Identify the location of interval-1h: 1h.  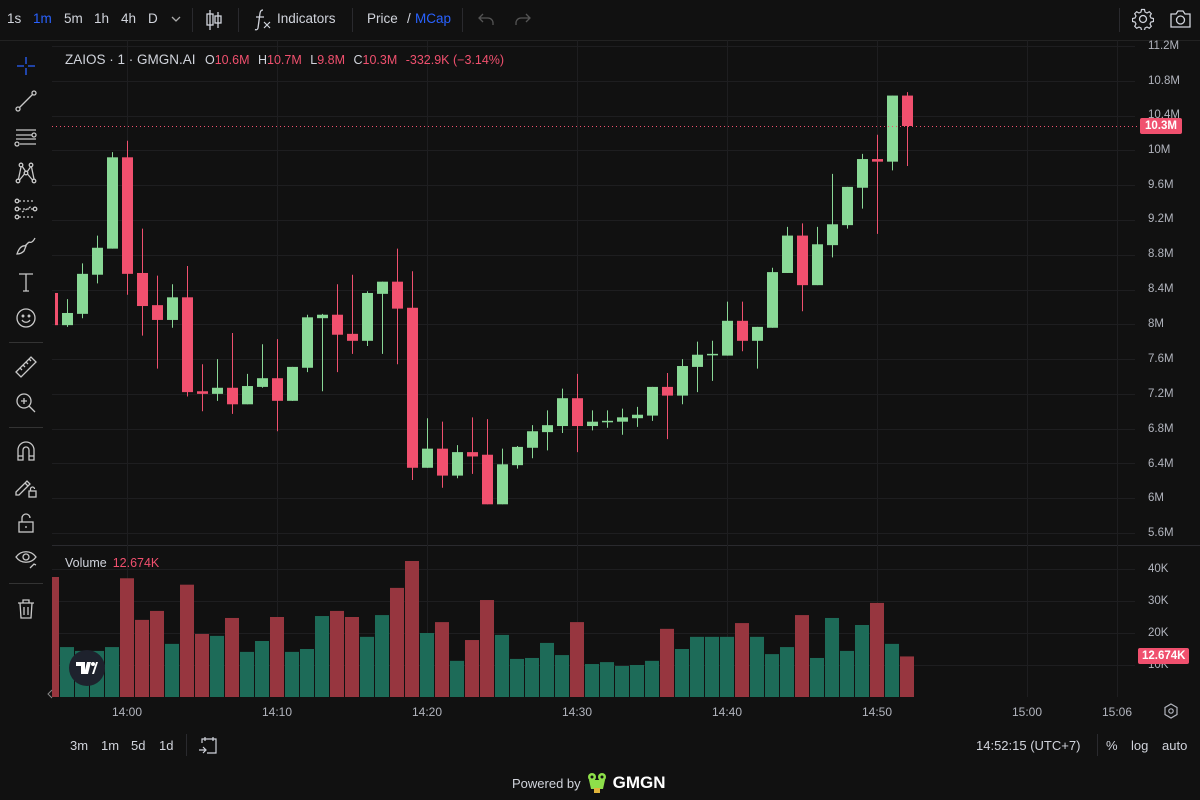
(102, 18).